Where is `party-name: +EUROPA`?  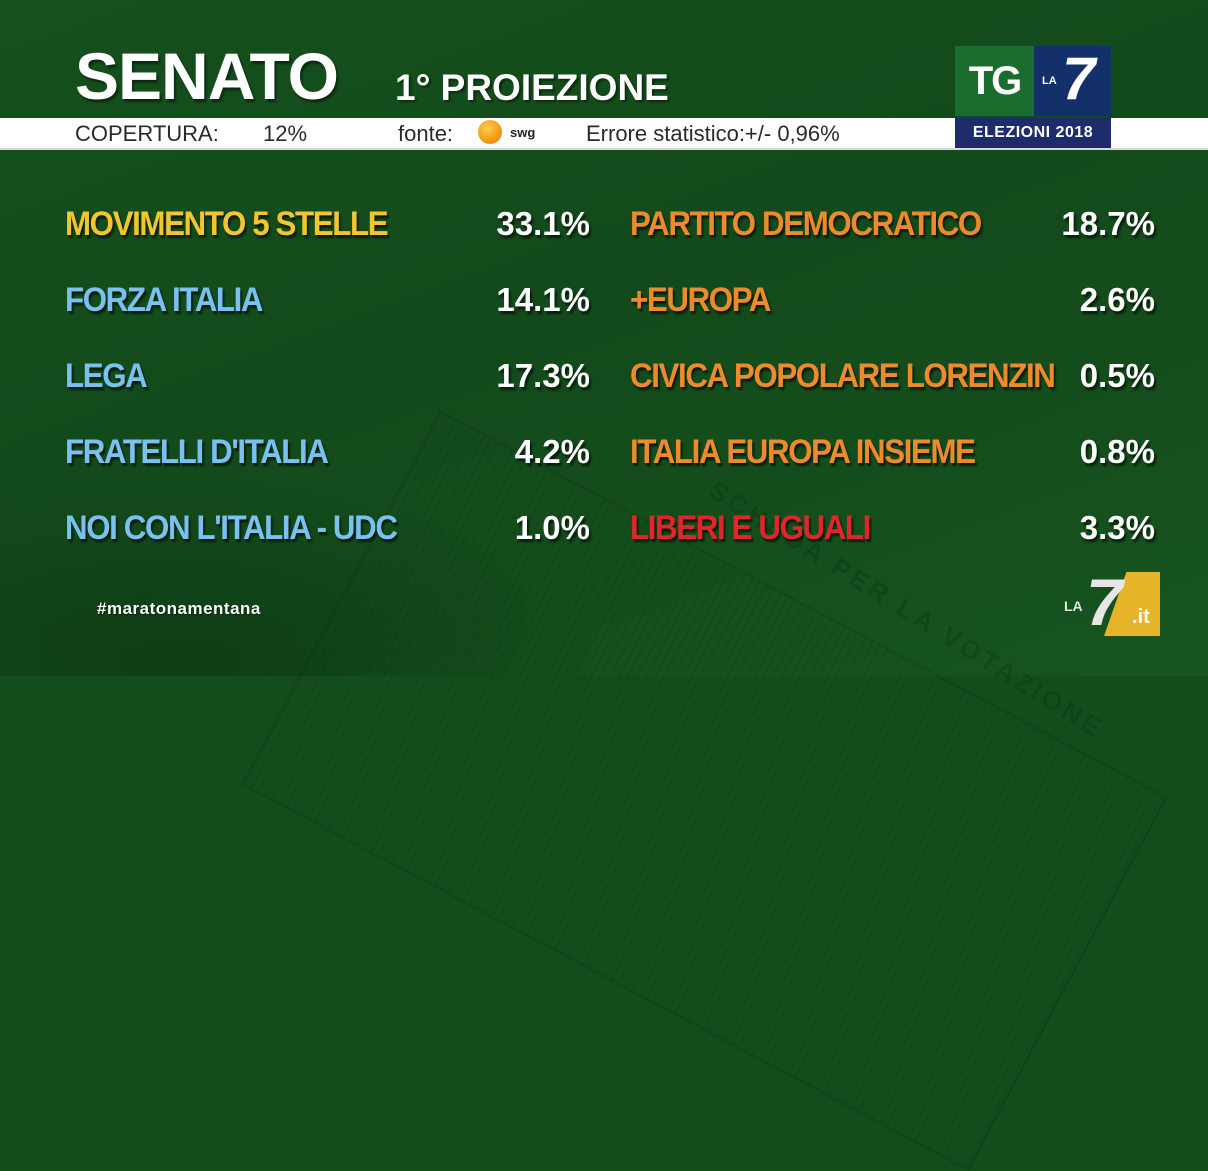 party-name: +EUROPA is located at coordinates (700, 300).